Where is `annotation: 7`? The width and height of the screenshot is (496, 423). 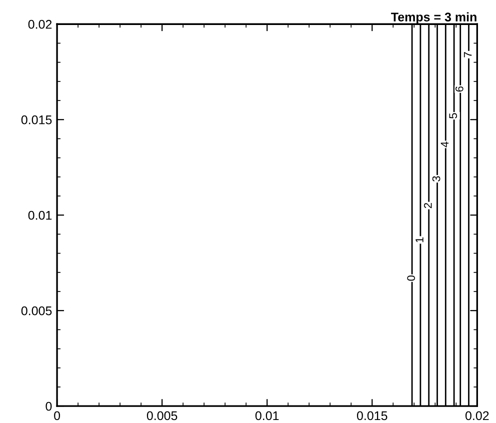
annotation: 7 is located at coordinates (468, 55).